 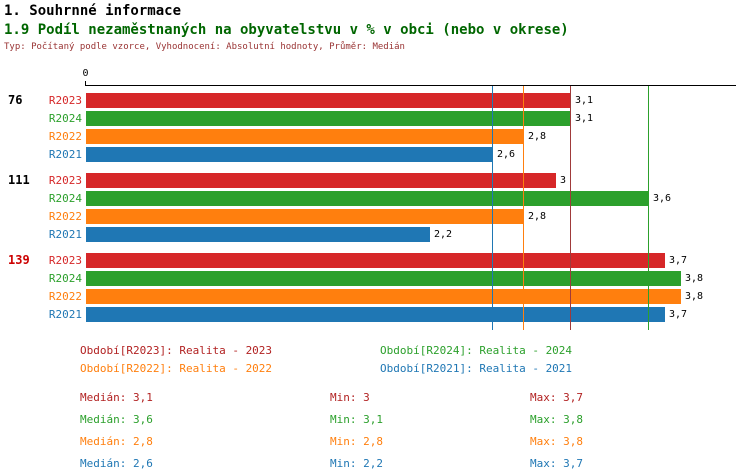 What do you see at coordinates (116, 397) in the screenshot?
I see `stat-median: Medián: 3,1` at bounding box center [116, 397].